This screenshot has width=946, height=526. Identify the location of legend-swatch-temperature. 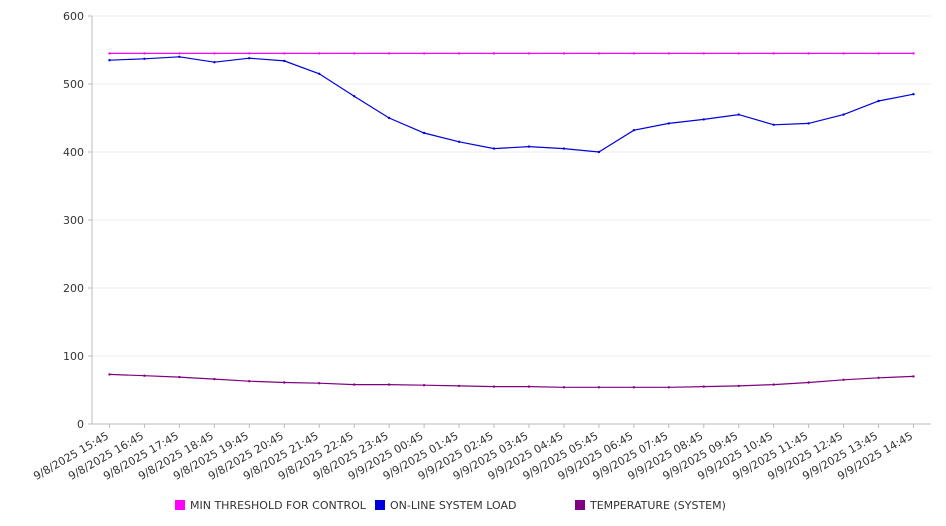
(580, 505).